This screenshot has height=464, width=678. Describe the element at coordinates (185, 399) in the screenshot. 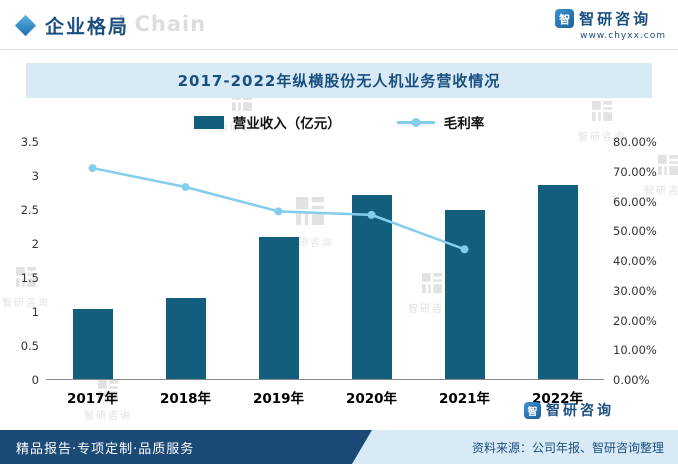

I see `x-tick: 2018年` at that location.